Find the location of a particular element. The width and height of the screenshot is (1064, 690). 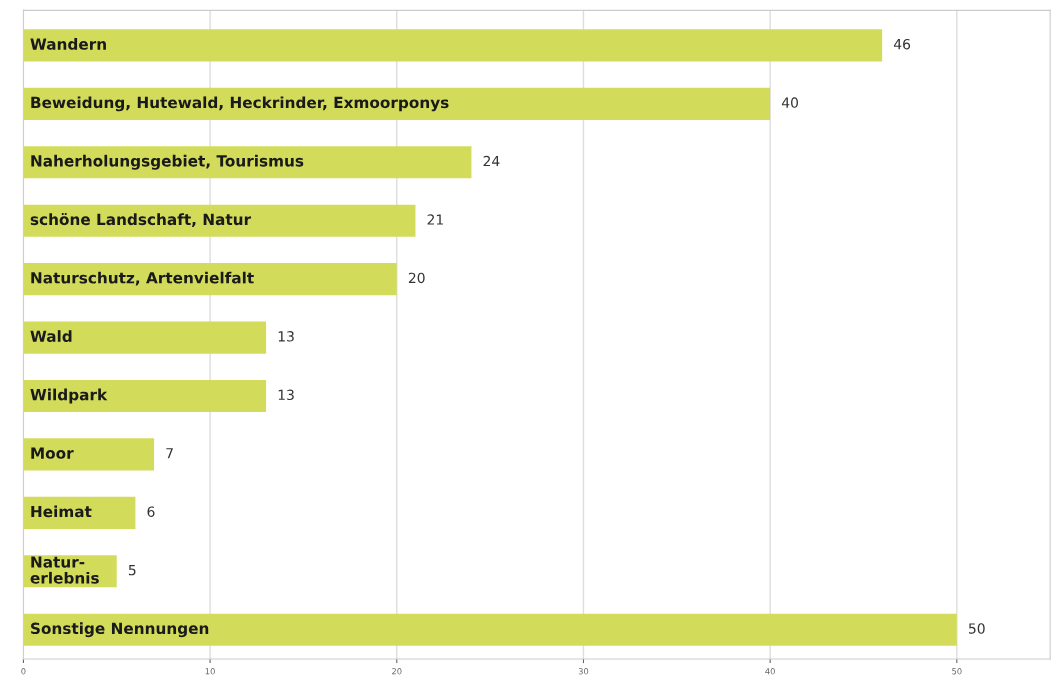

x-tick-label: 10 is located at coordinates (210, 671).